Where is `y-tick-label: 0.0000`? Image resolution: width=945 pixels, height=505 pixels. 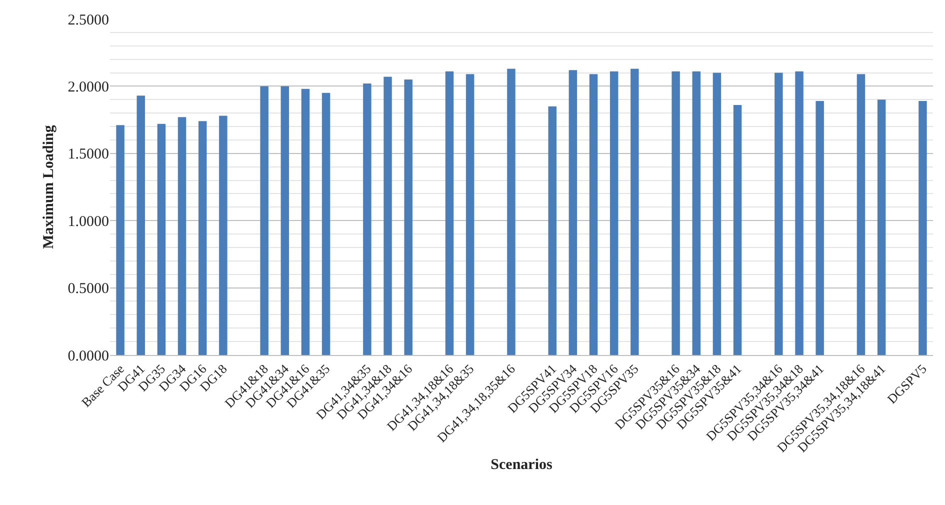
y-tick-label: 0.0000 is located at coordinates (88, 356).